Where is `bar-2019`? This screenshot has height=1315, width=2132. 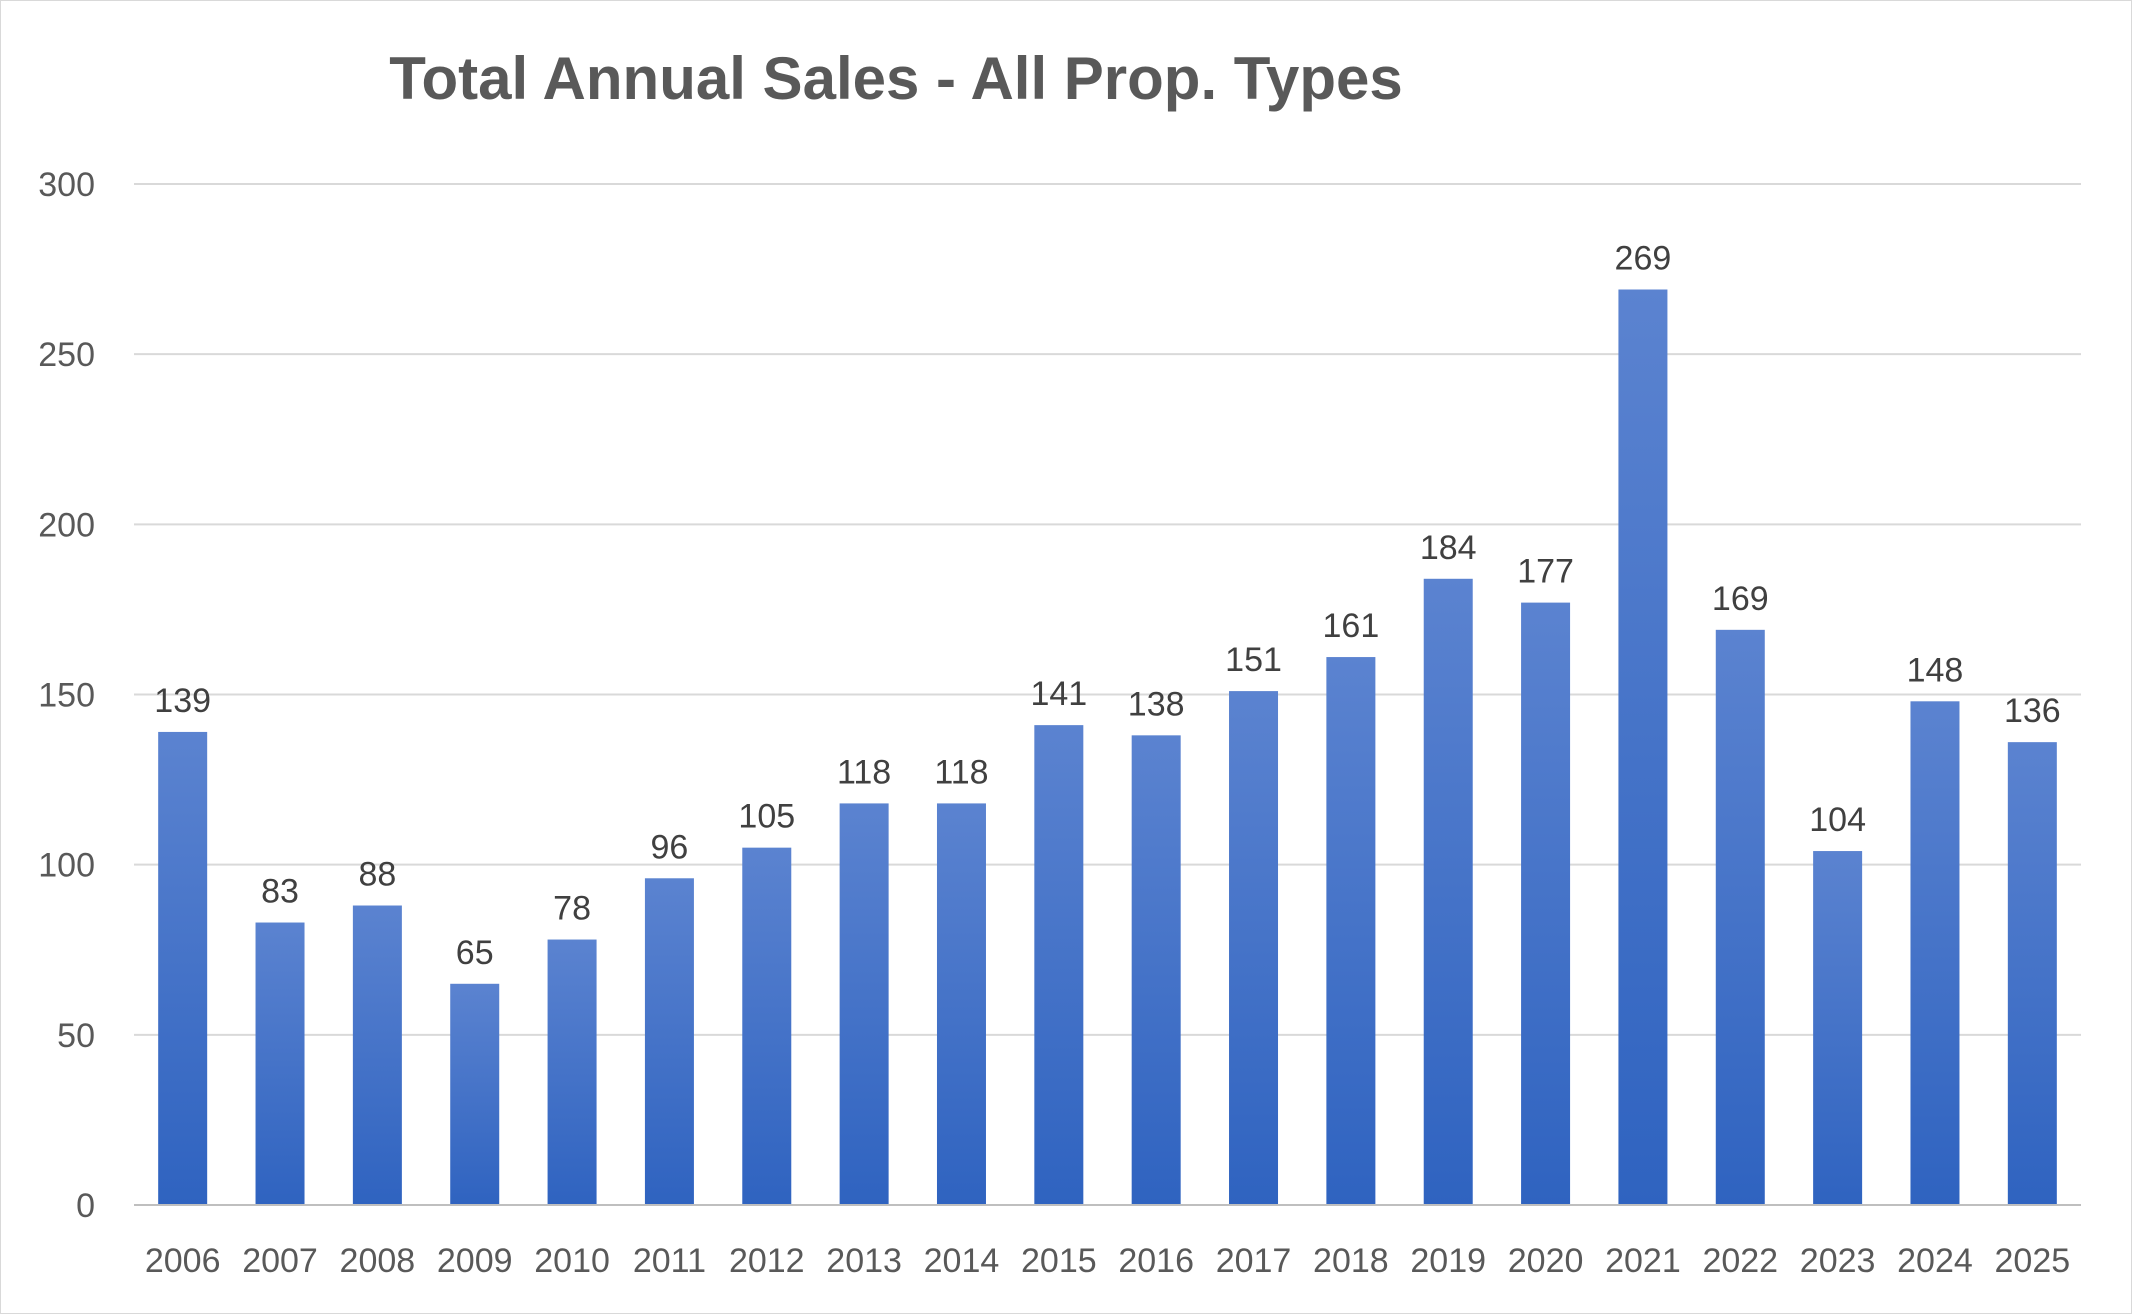
bar-2019 is located at coordinates (1448, 891).